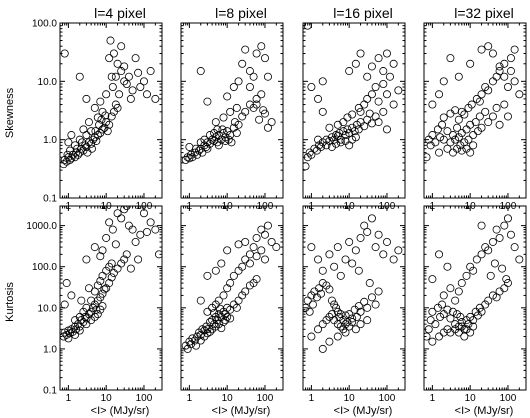 The height and width of the screenshot is (418, 530). I want to click on points-group, so click(231, 287).